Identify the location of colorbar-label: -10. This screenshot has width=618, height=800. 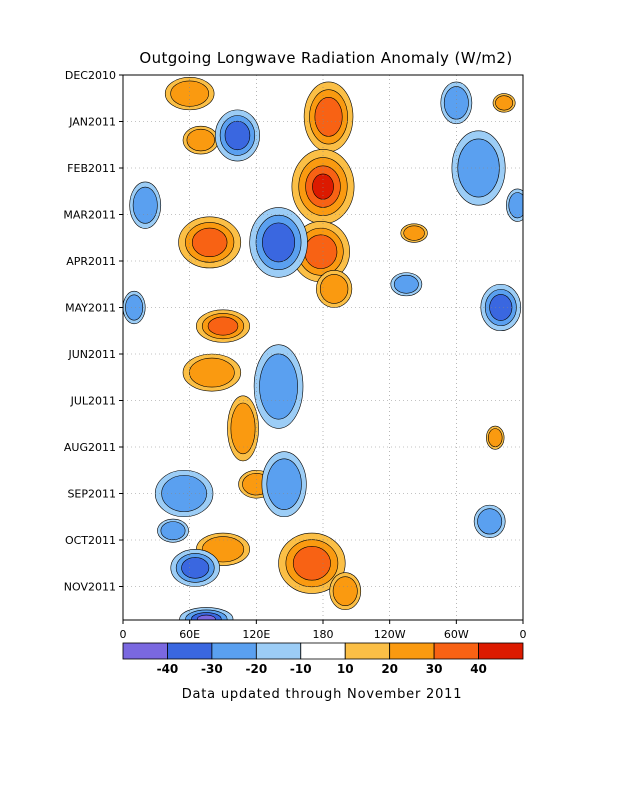
(301, 669).